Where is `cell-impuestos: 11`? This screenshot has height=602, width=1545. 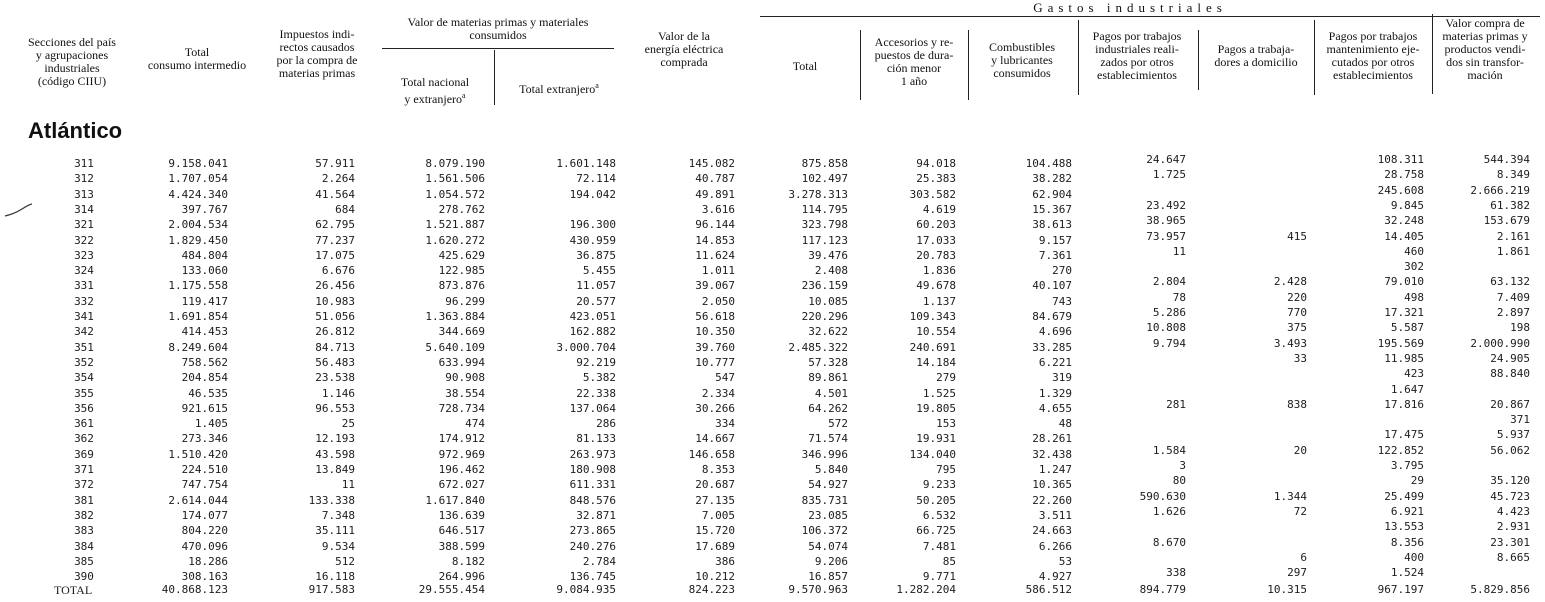 cell-impuestos: 11 is located at coordinates (348, 485).